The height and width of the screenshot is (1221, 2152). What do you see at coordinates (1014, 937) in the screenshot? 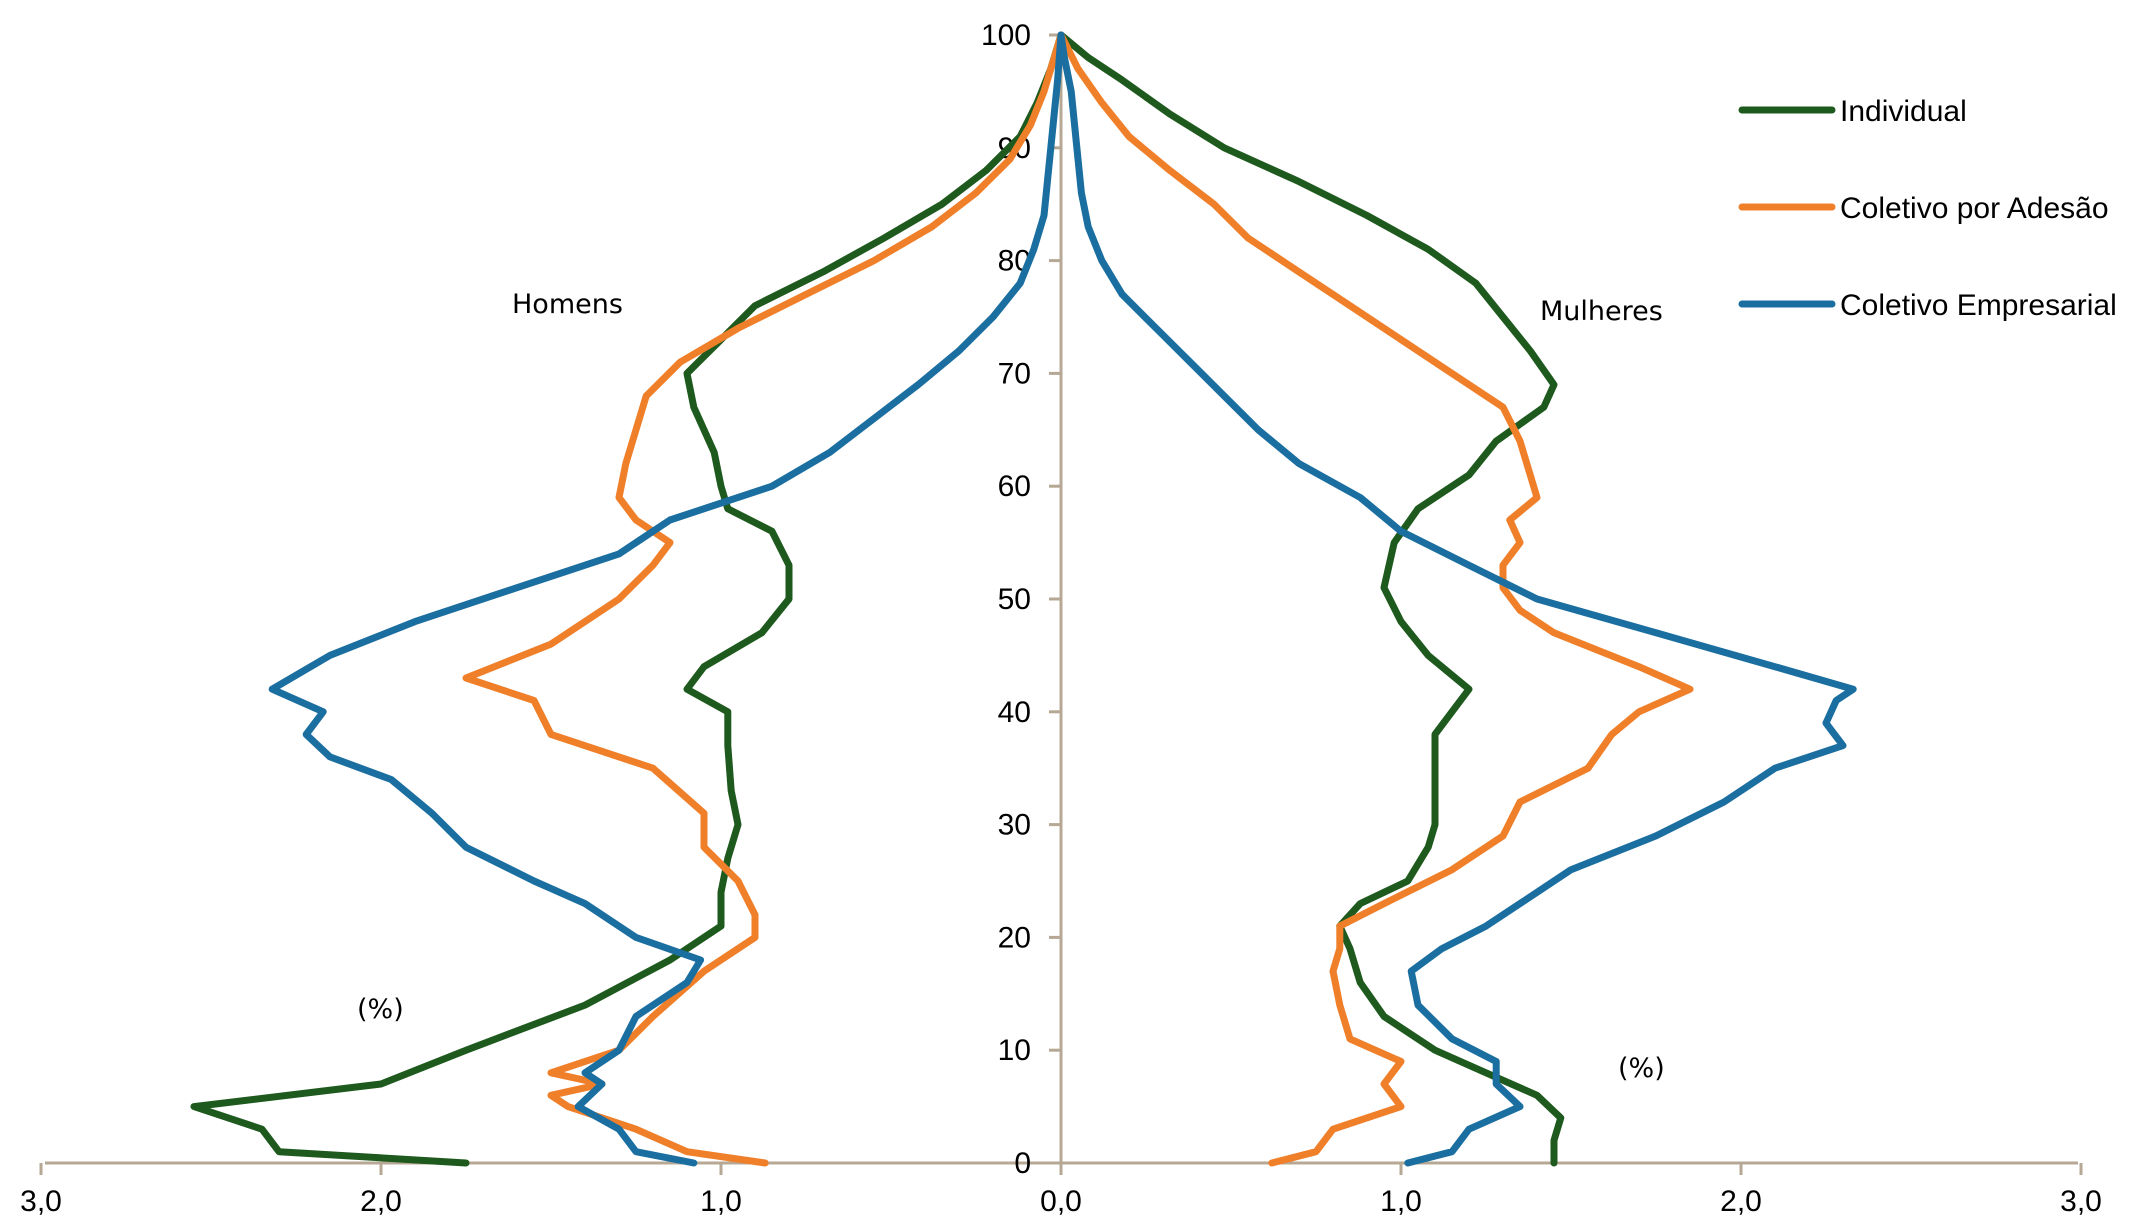
I see `y-tick-label: 20` at bounding box center [1014, 937].